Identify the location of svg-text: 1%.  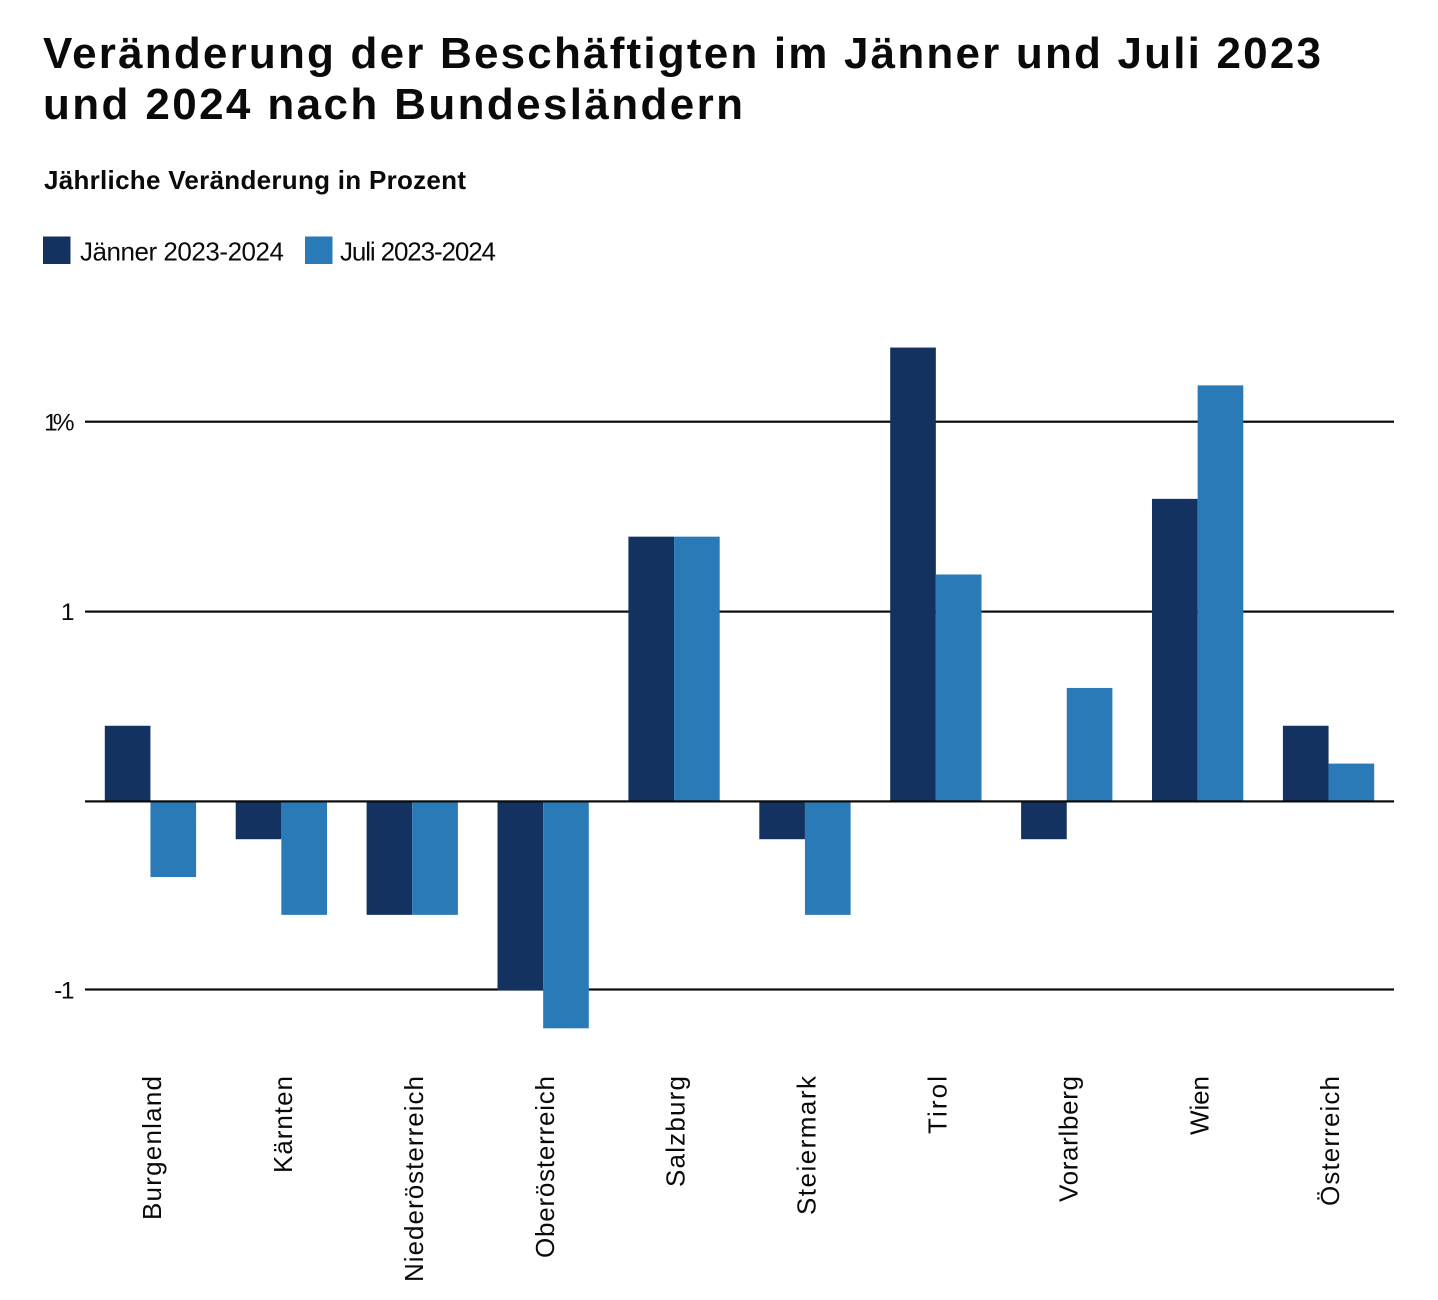
(59, 422).